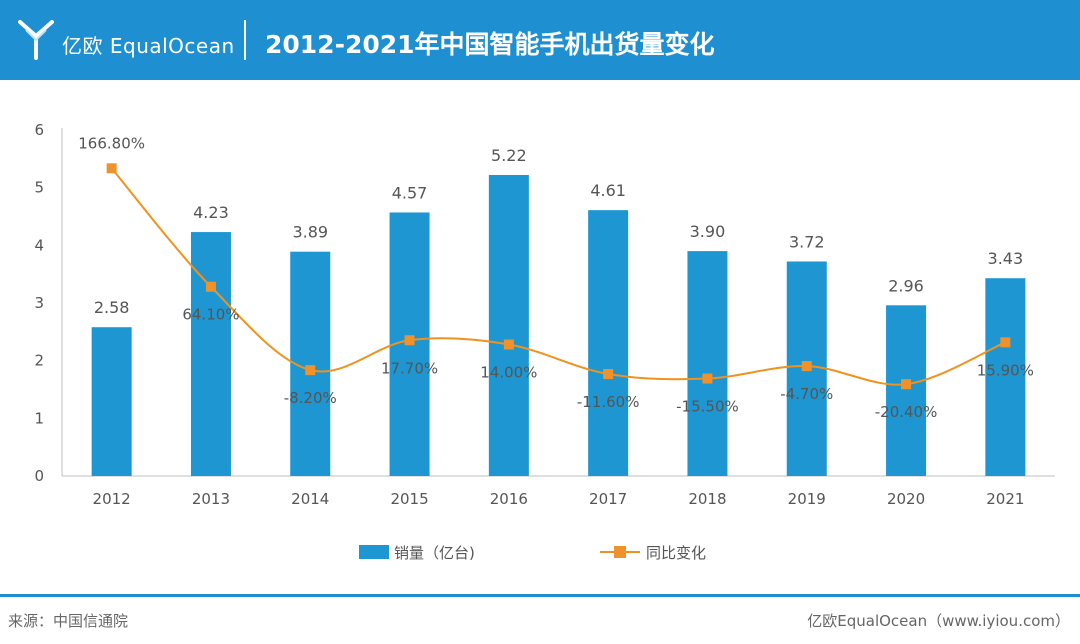 The image size is (1080, 644). What do you see at coordinates (68, 621) in the screenshot?
I see `source-note: 来源：中国信通院` at bounding box center [68, 621].